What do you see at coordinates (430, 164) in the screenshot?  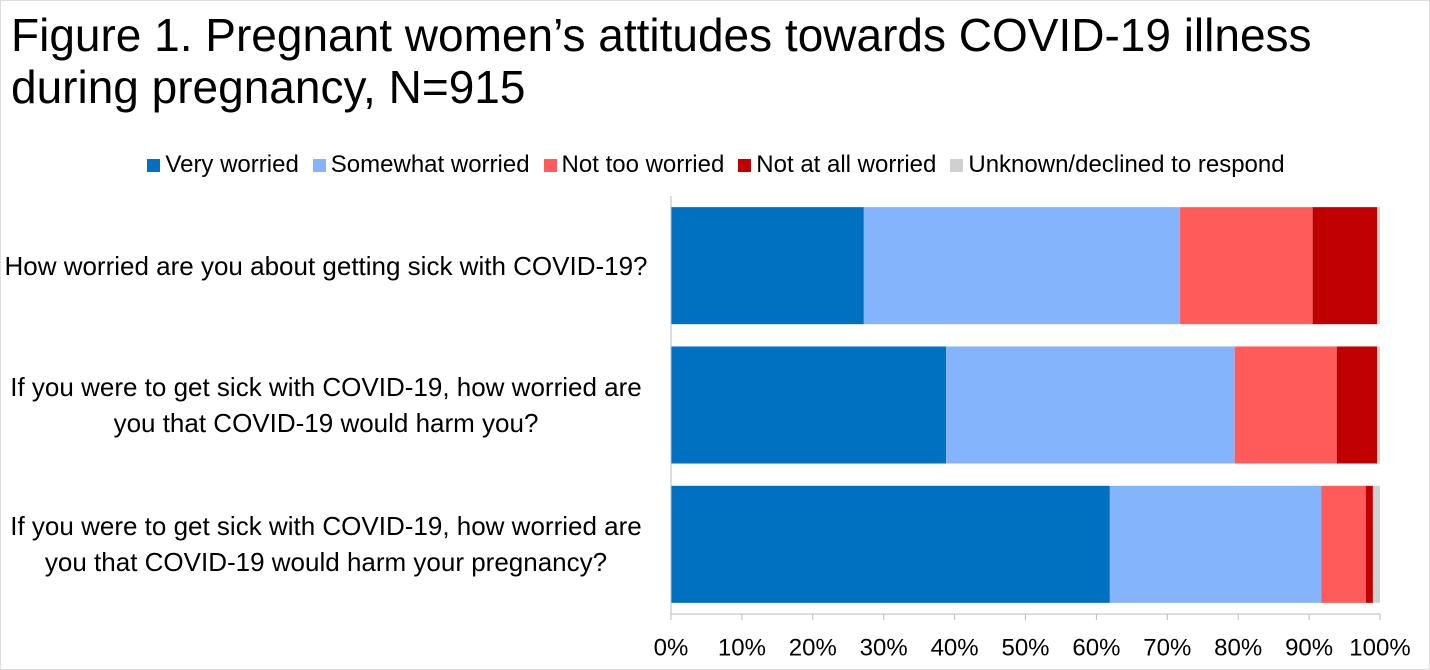 I see `legend-label: Somewhat worried` at bounding box center [430, 164].